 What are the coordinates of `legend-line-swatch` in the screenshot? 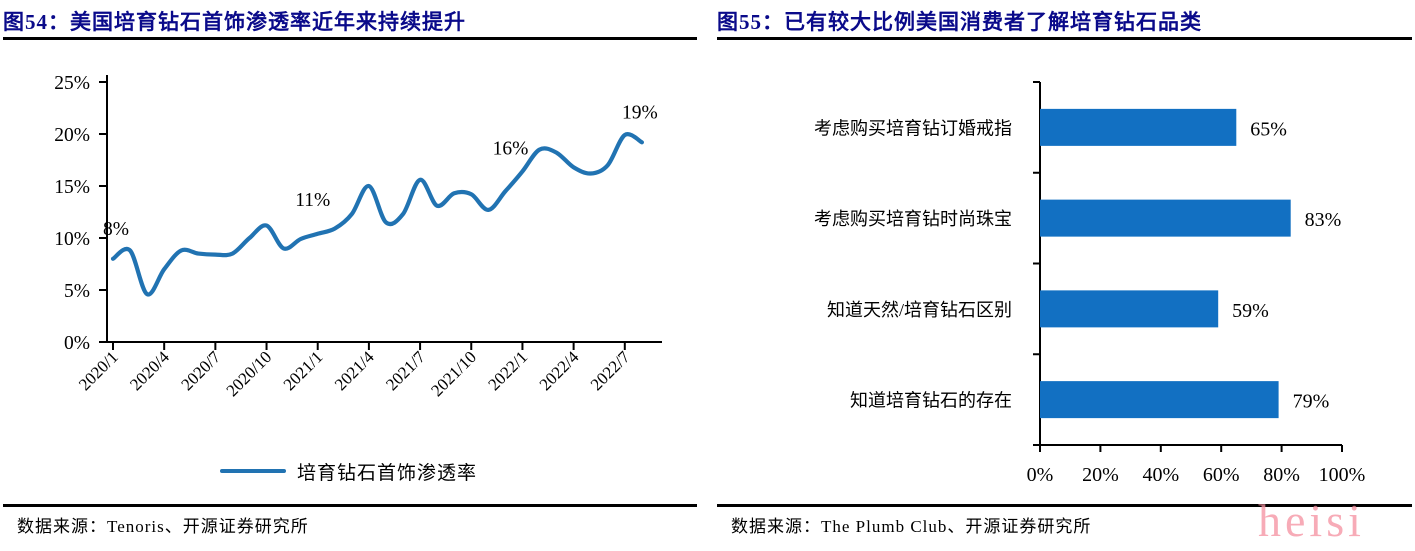 It's located at (252, 471).